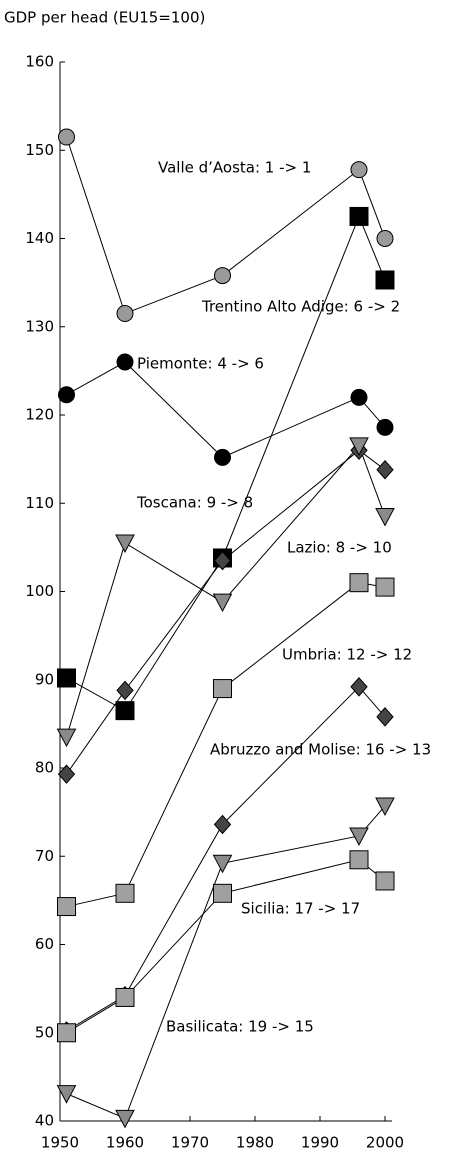 The height and width of the screenshot is (1158, 459). I want to click on series-label: Piemonte: 4 -> 6, so click(200, 364).